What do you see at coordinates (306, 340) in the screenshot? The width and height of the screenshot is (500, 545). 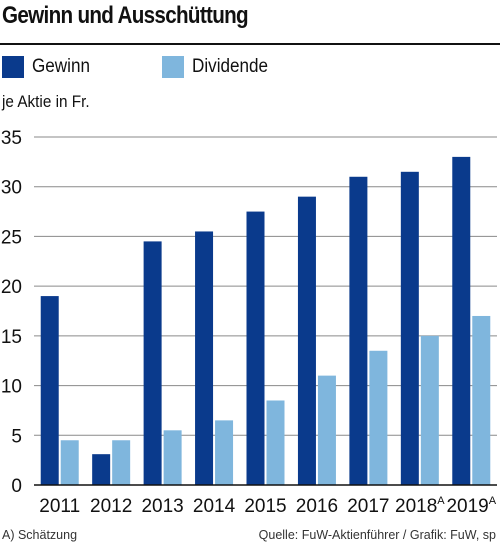 I see `bar-gewinn-2016` at bounding box center [306, 340].